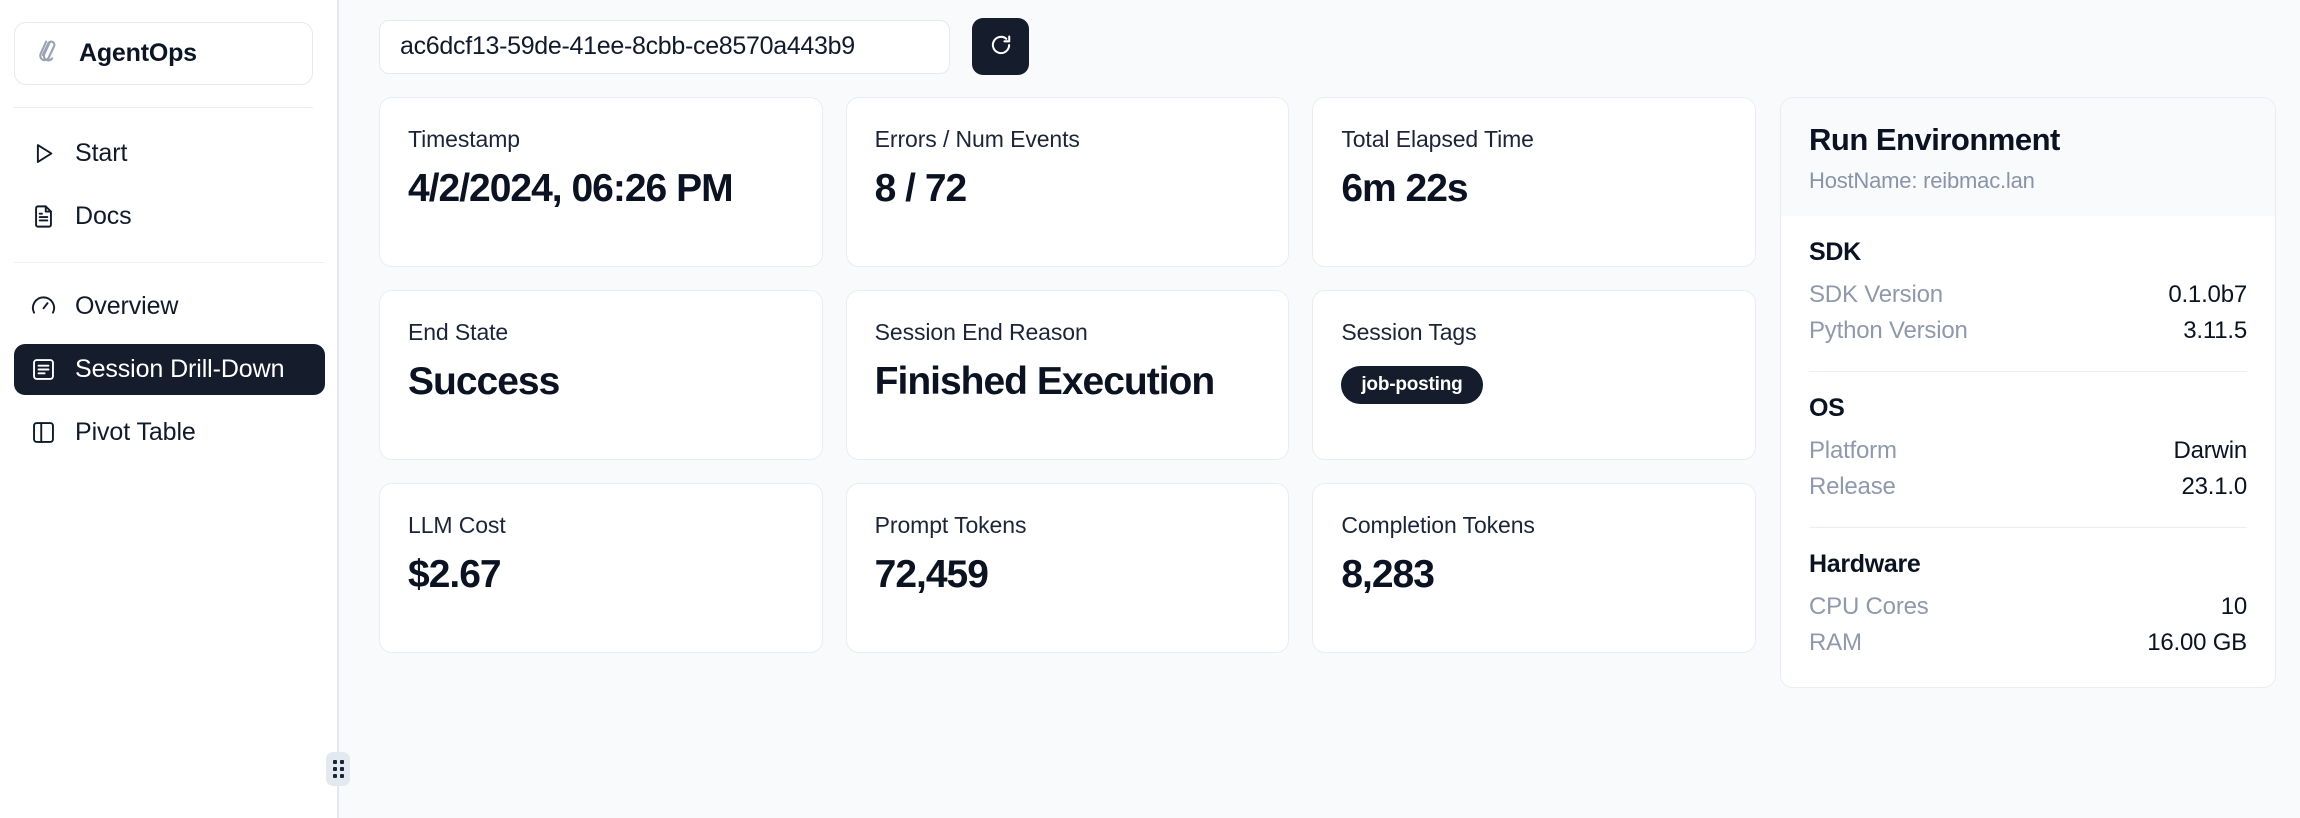 The height and width of the screenshot is (818, 2300). I want to click on metric-card-prompt-tokens: Prompt Tokens 72,459, so click(1067, 568).